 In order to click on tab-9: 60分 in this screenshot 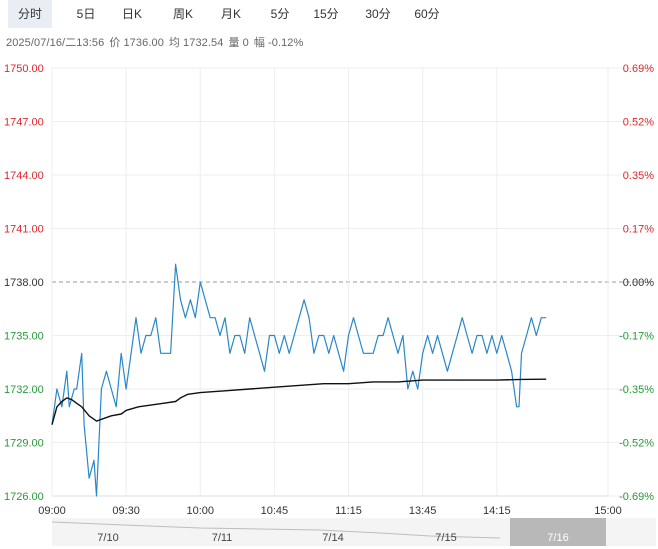, I will do `click(427, 14)`.